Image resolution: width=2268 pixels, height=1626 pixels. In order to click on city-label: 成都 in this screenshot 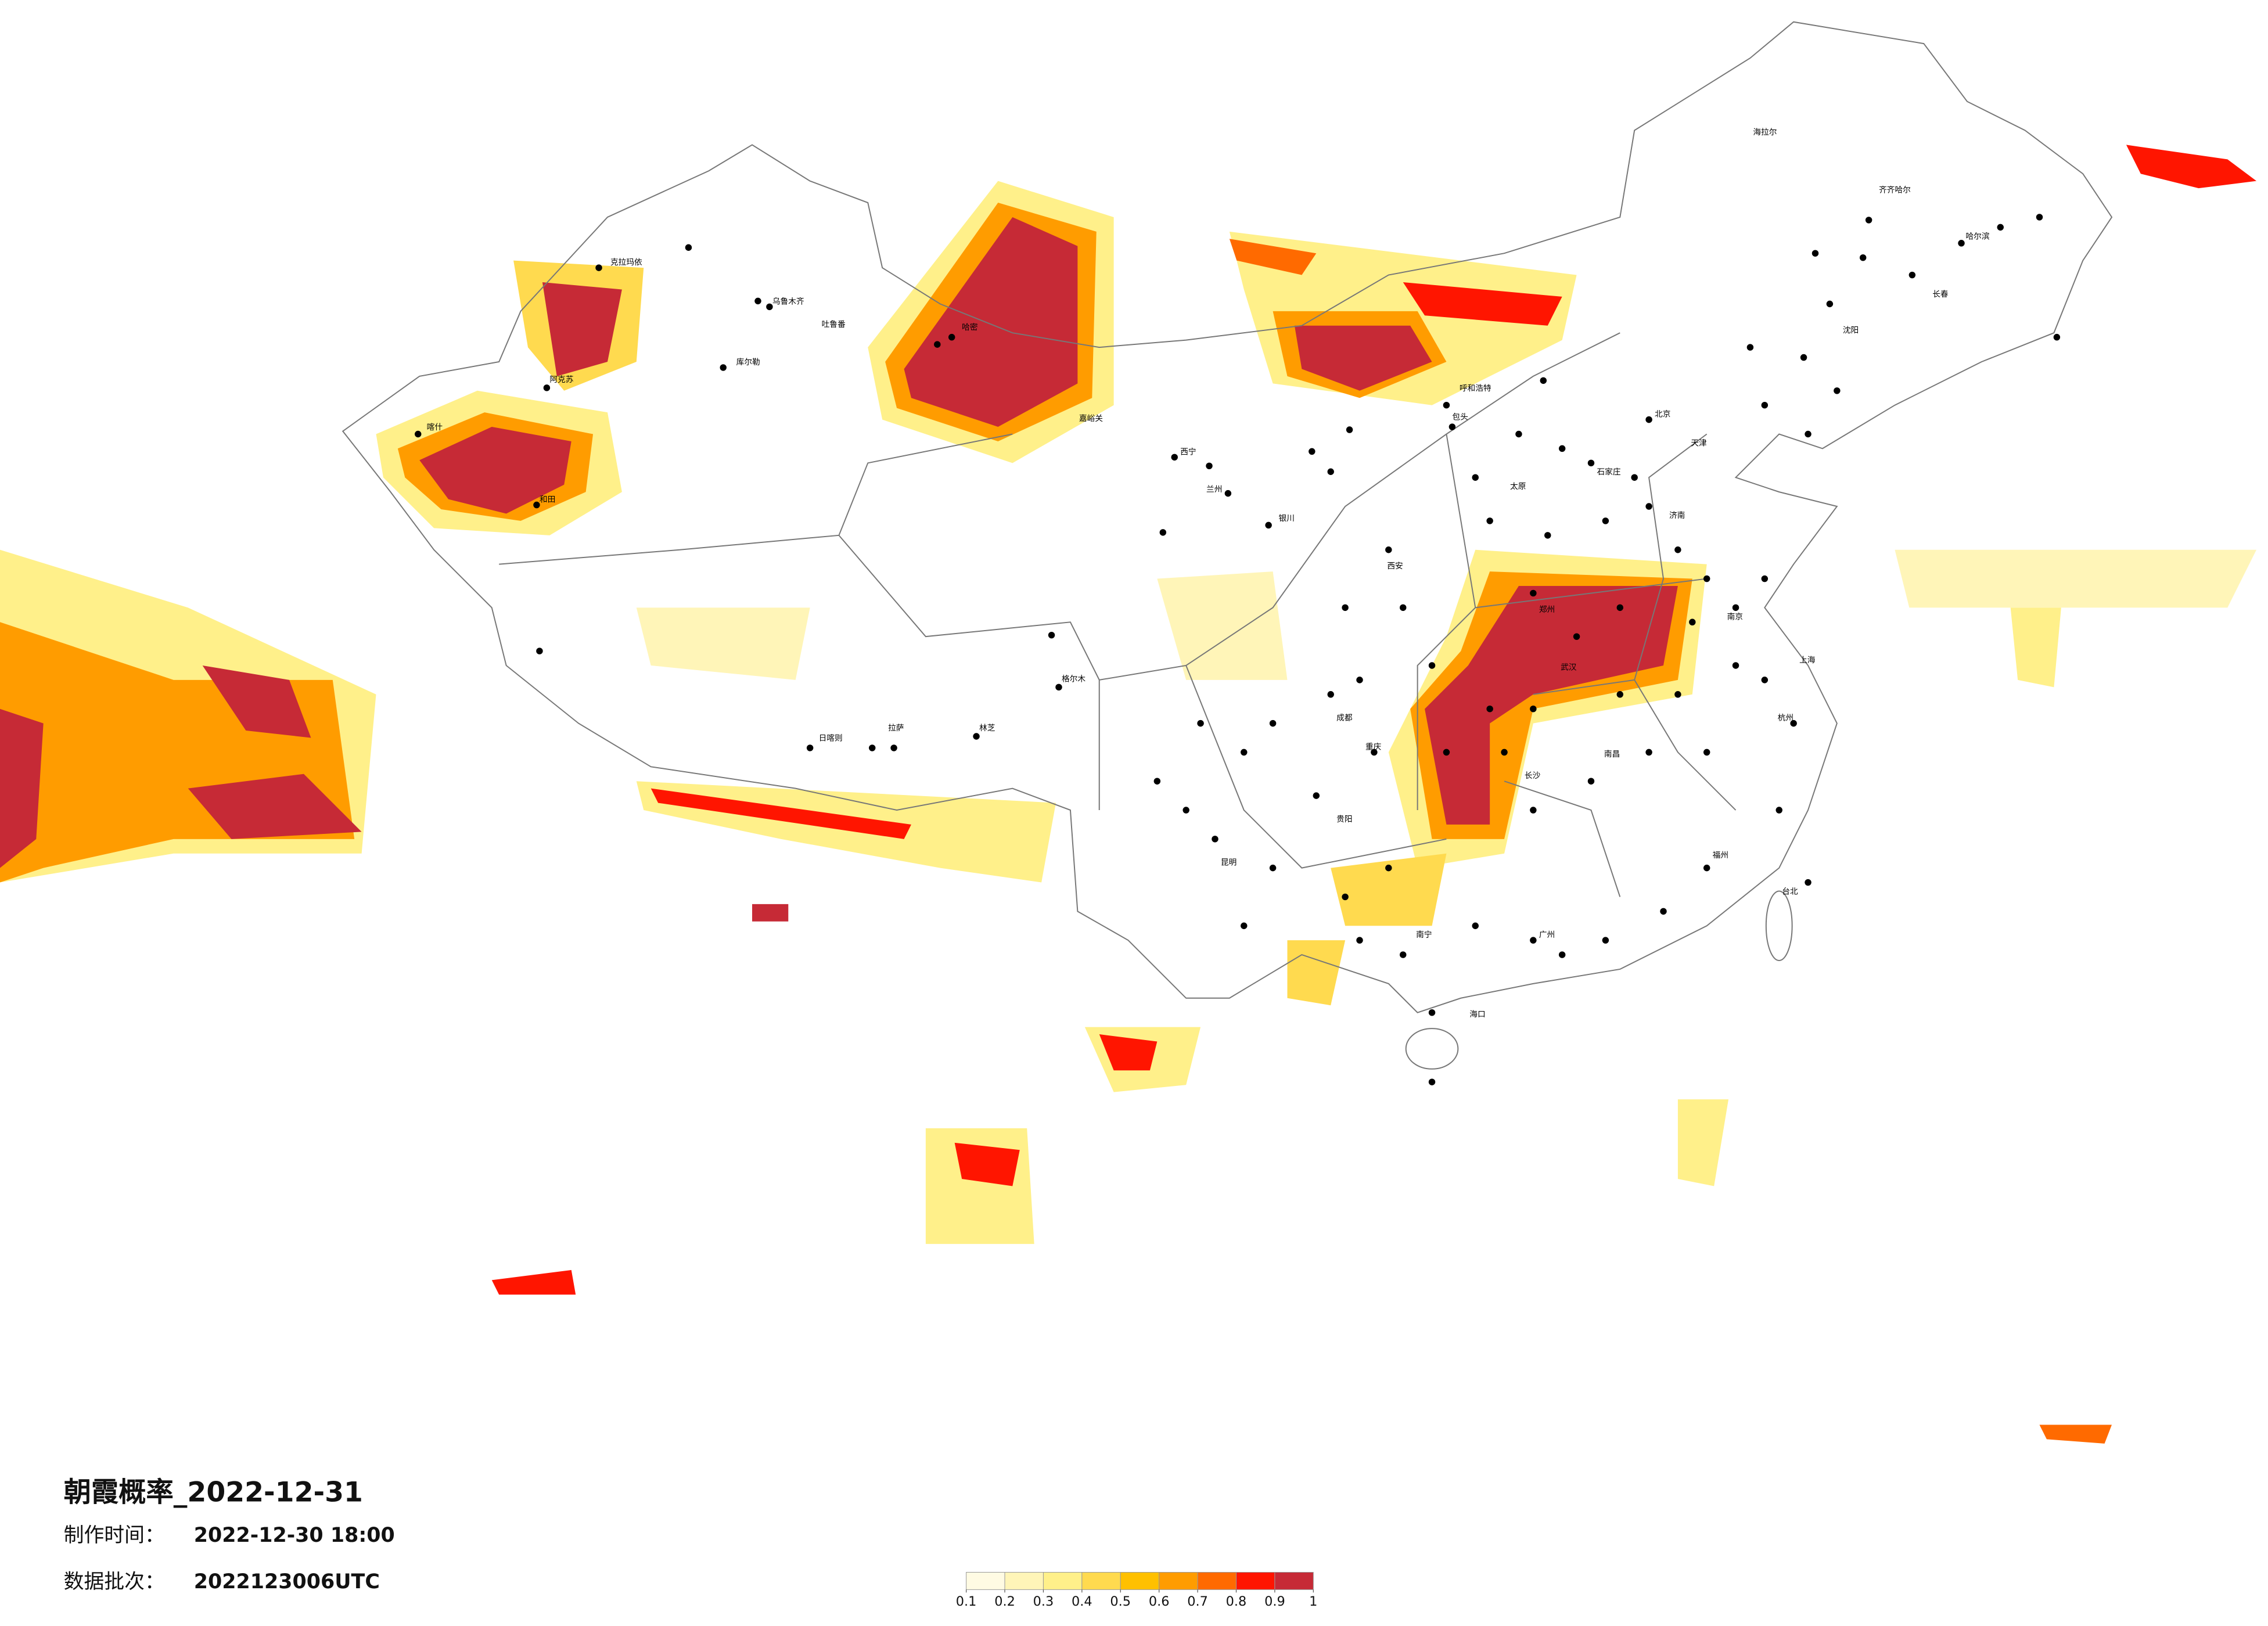, I will do `click(1344, 718)`.